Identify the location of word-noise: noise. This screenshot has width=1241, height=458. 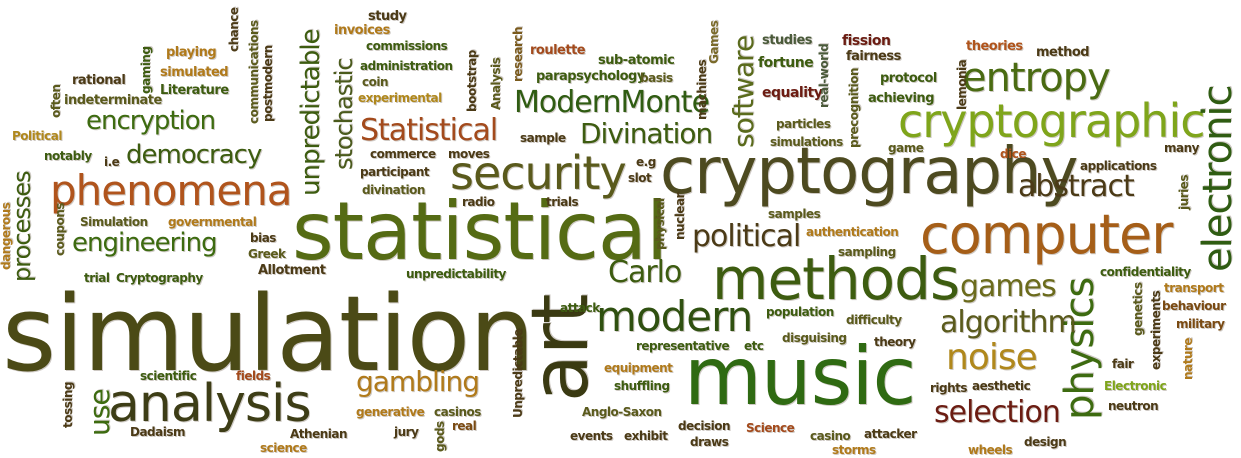
(992, 357).